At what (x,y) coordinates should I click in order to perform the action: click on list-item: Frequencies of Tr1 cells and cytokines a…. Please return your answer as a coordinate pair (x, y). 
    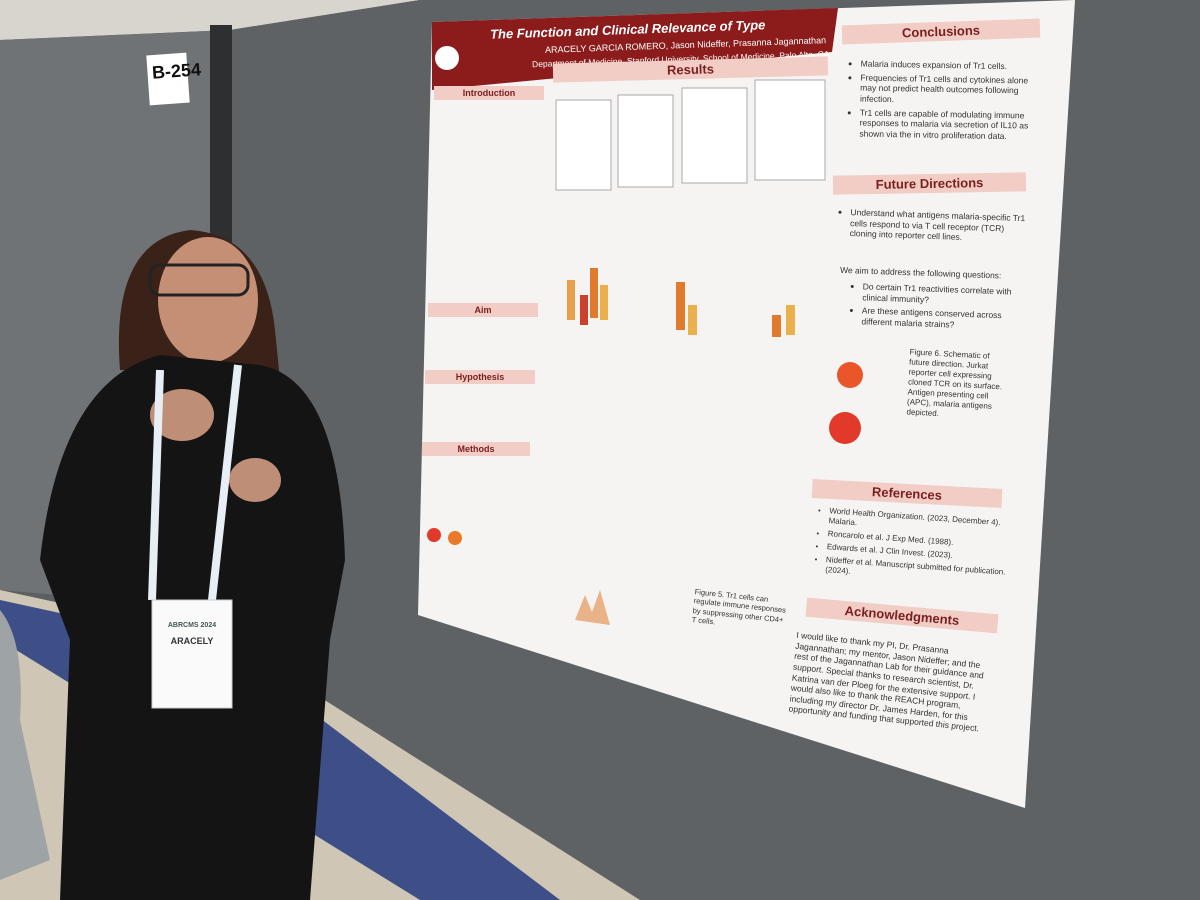
    Looking at the image, I should click on (950, 89).